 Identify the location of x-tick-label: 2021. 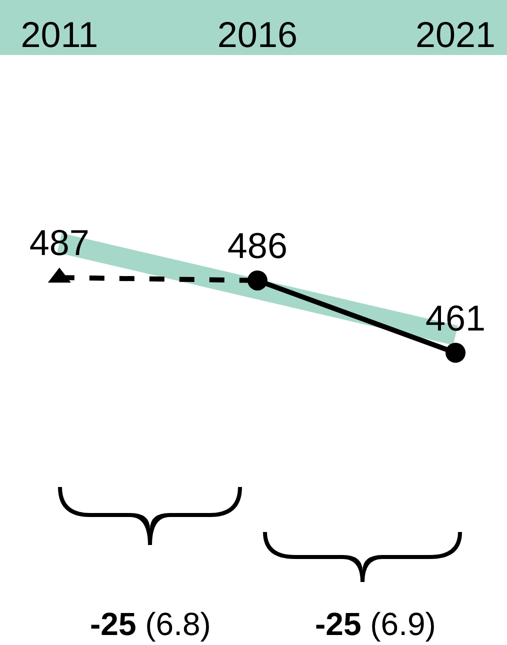
(455, 34).